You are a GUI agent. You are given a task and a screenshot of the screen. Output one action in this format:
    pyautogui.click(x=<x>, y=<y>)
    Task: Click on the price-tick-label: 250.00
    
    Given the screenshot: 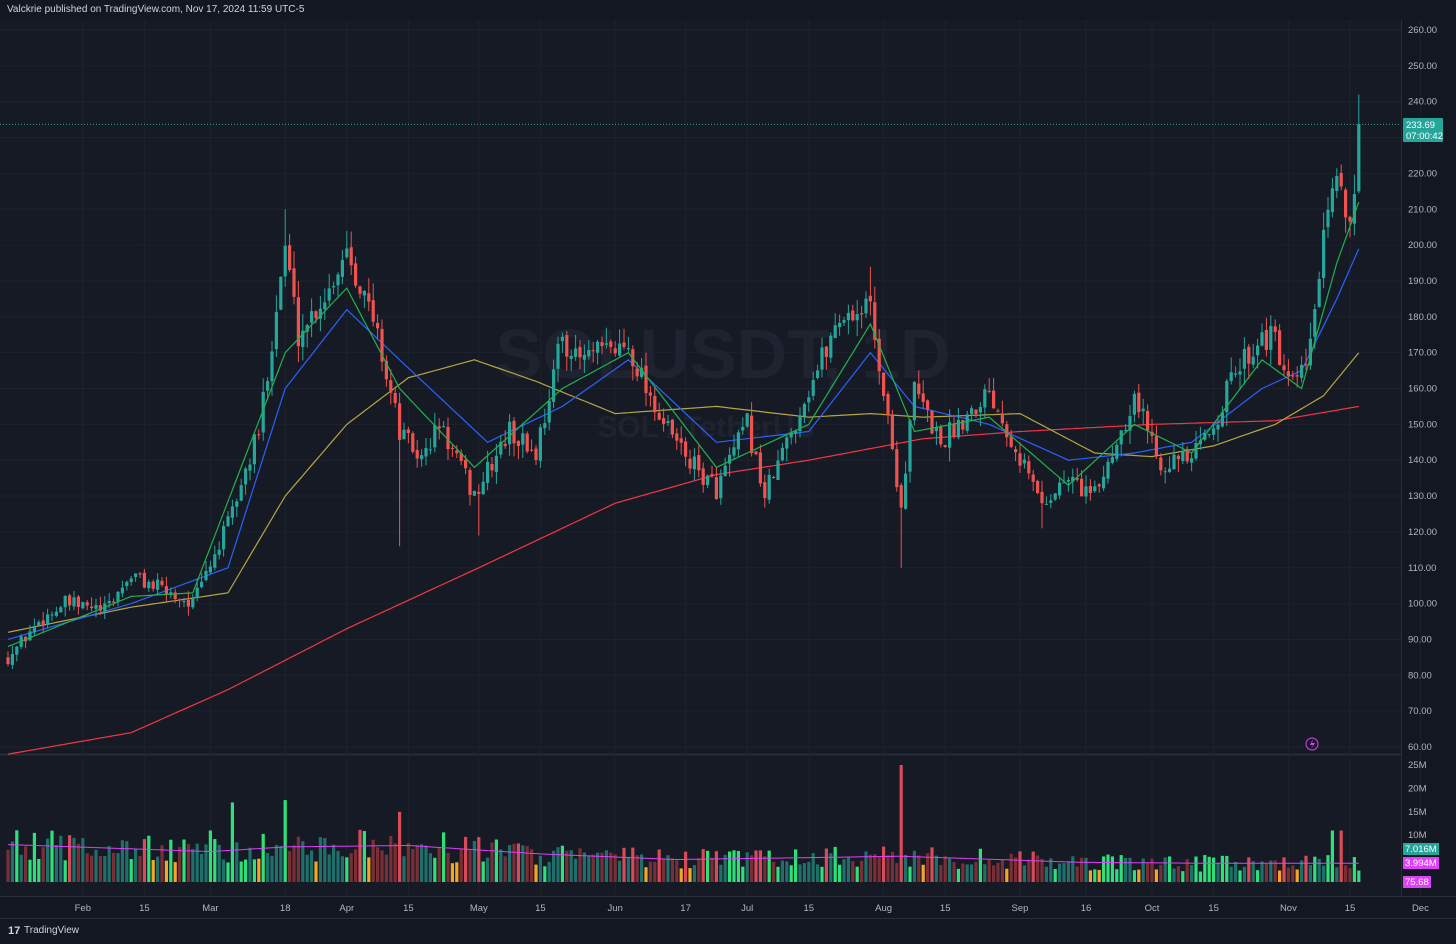 What is the action you would take?
    pyautogui.click(x=1422, y=66)
    